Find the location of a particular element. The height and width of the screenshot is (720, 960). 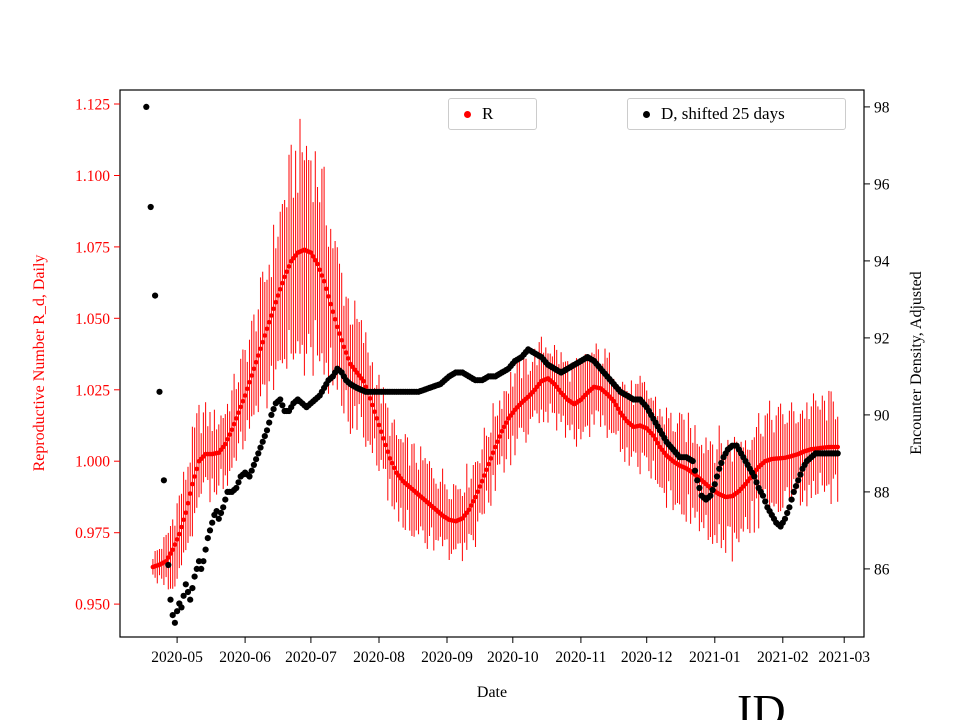

legend-d: D, shifted 25 days is located at coordinates (736, 114).